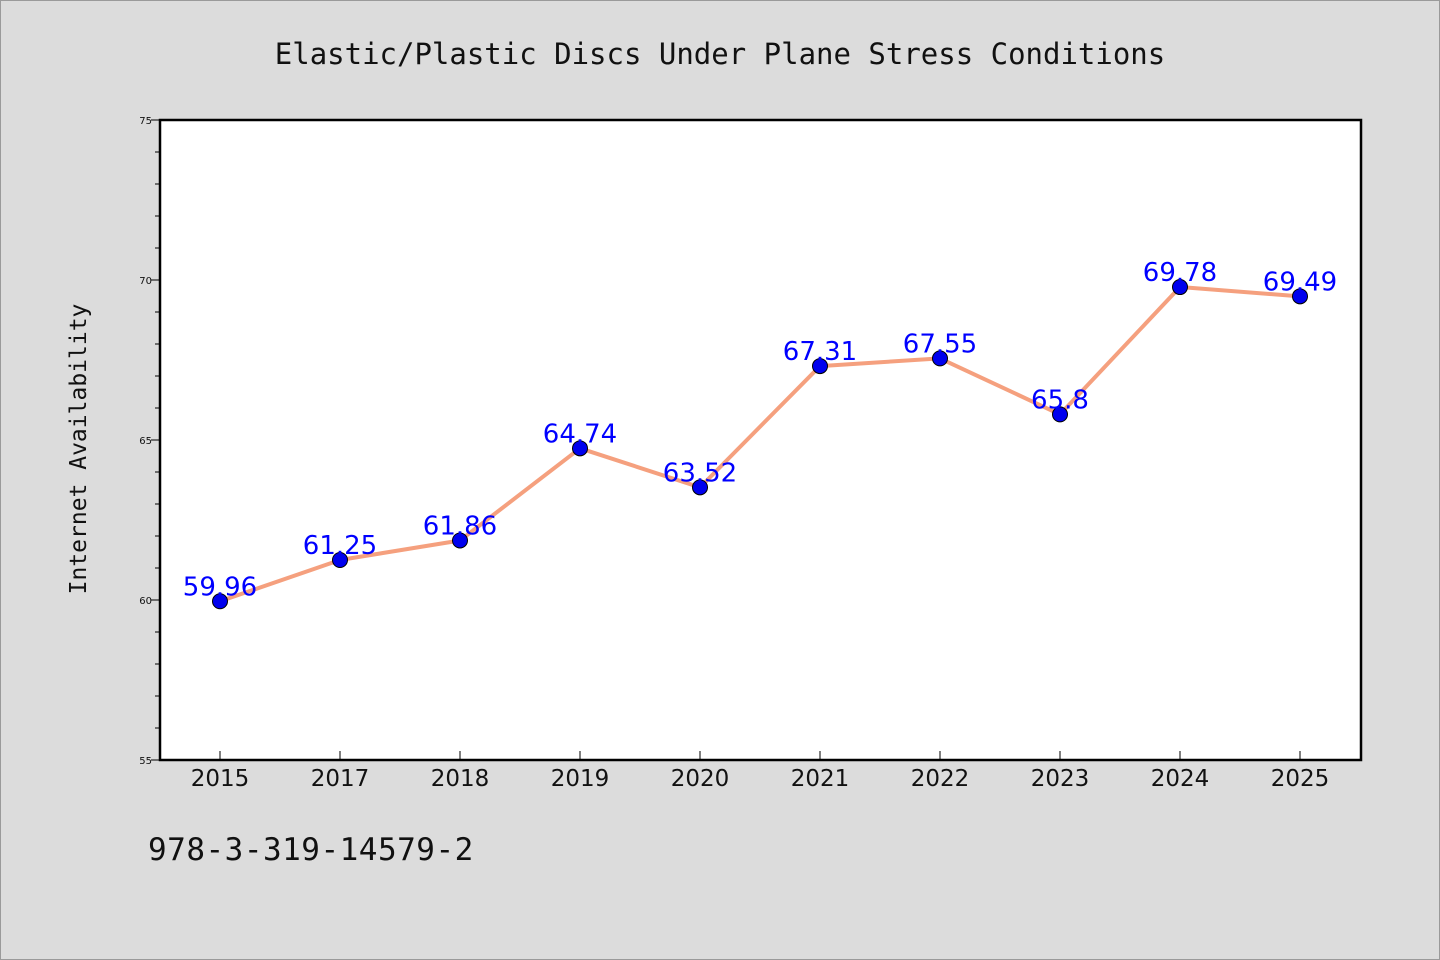  I want to click on data-label: 65.8, so click(1060, 400).